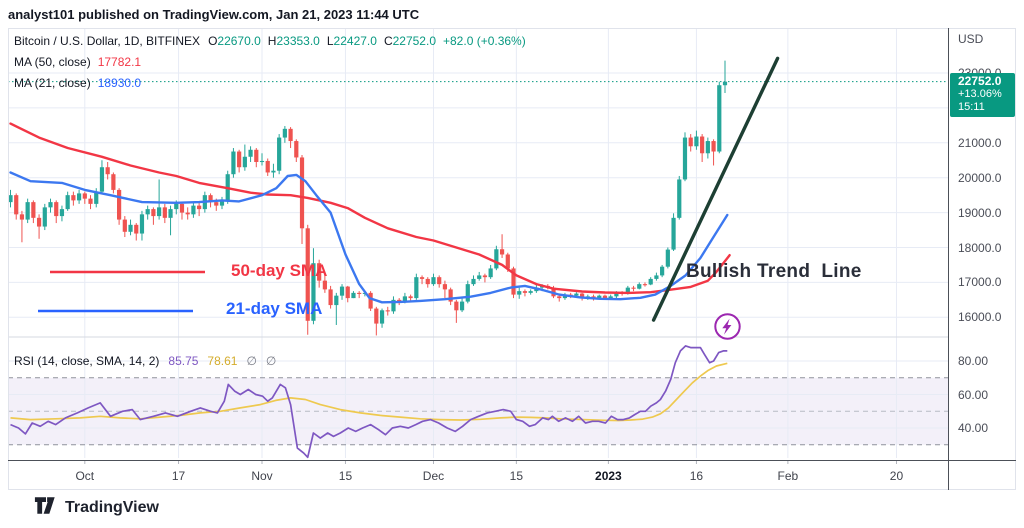 Image resolution: width=1024 pixels, height=528 pixels. I want to click on ma21-legend-row: MA (21, close) 18930.0, so click(77, 83).